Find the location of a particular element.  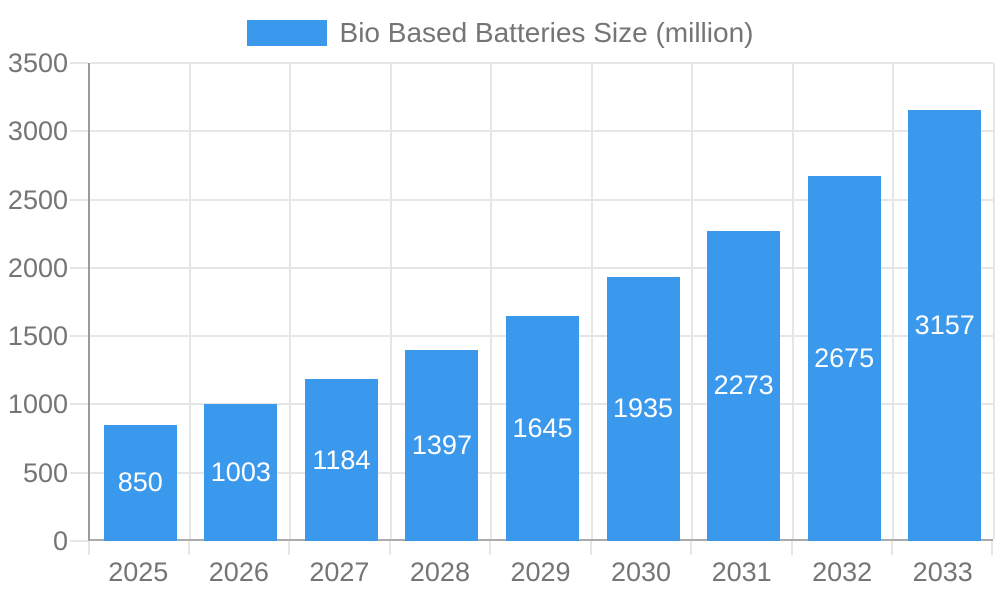

y-axis-tick-label: 2500 is located at coordinates (37, 199).